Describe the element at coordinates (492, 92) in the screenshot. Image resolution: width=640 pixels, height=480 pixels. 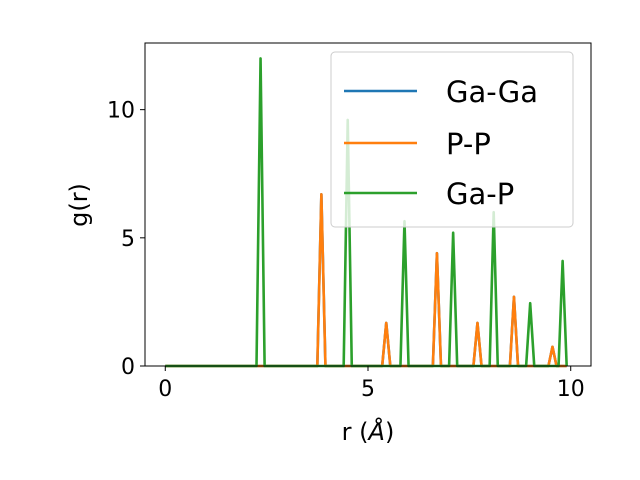
I see `legend-label-ga-ga: Ga-Ga` at that location.